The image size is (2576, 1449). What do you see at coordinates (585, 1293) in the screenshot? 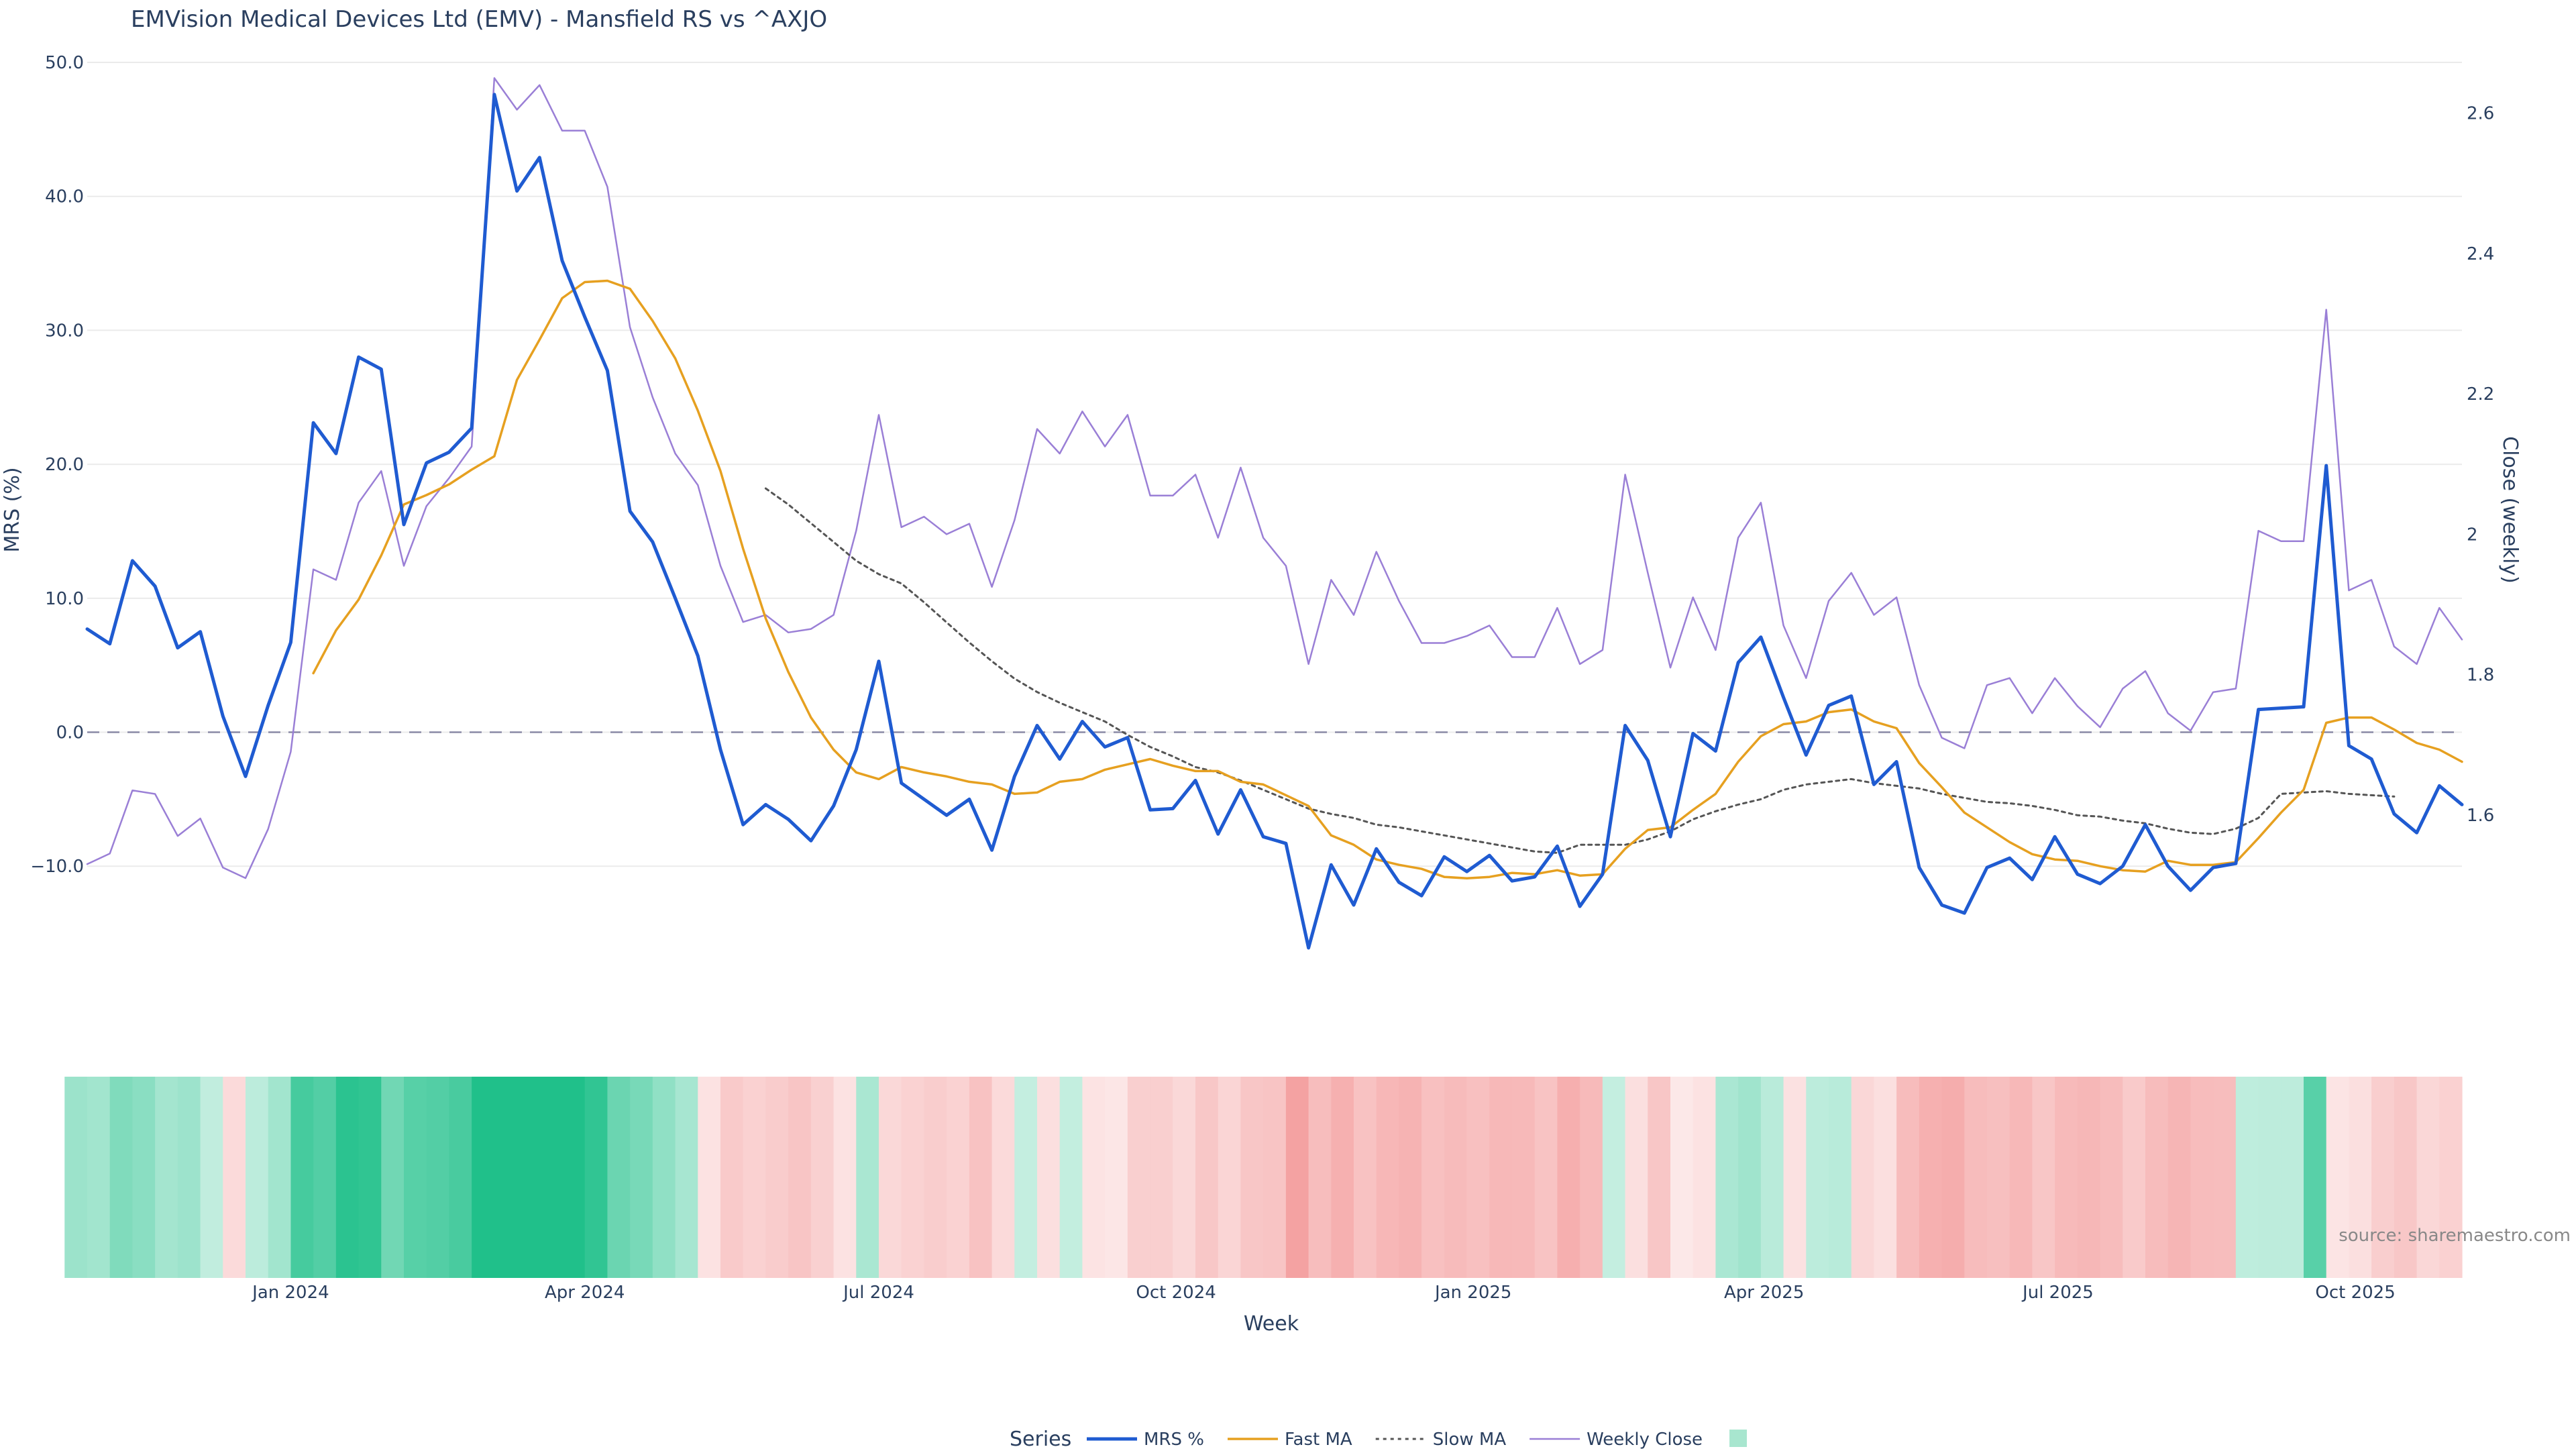
I see `x-tick-label: Apr 2024` at bounding box center [585, 1293].